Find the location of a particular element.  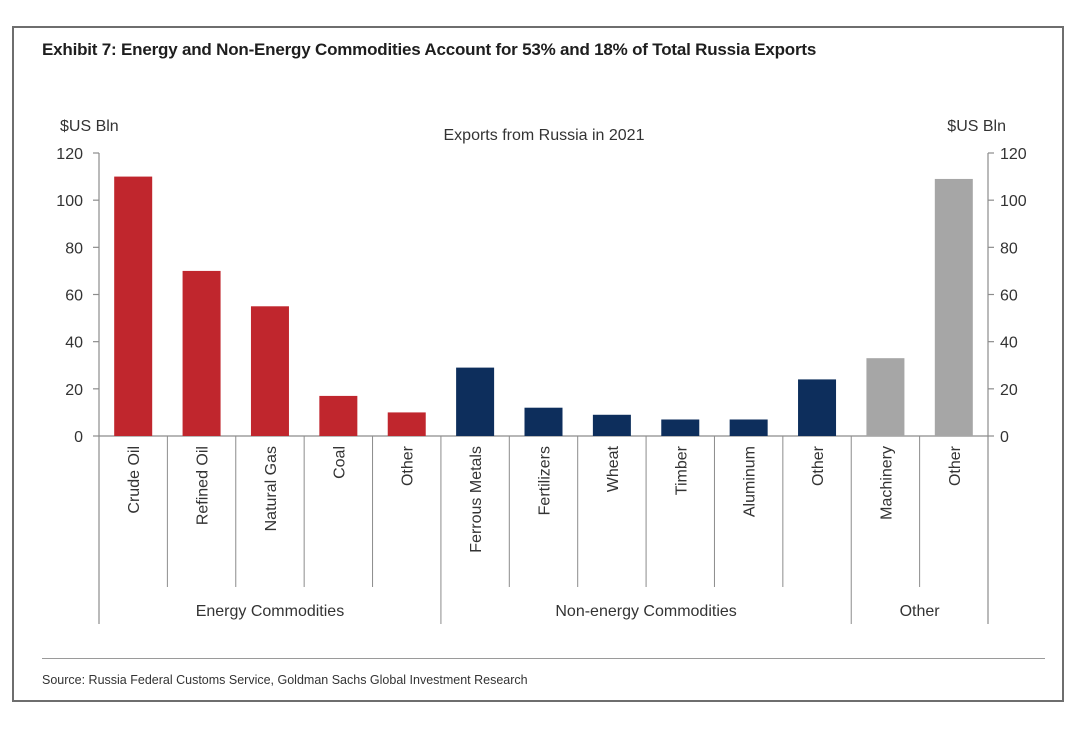

category-tick-label: Refined Oil is located at coordinates (203, 485).